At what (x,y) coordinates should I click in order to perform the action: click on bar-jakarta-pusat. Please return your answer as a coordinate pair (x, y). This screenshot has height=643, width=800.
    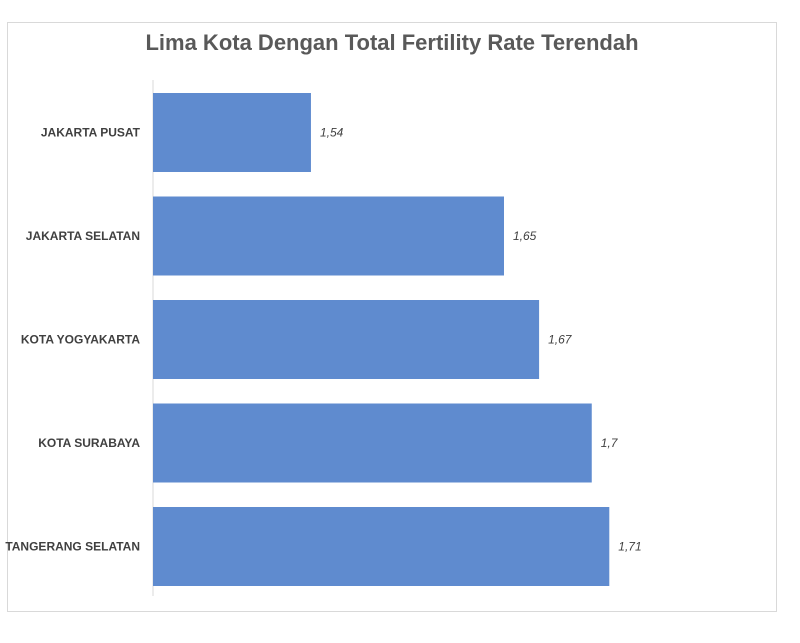
    Looking at the image, I should click on (232, 132).